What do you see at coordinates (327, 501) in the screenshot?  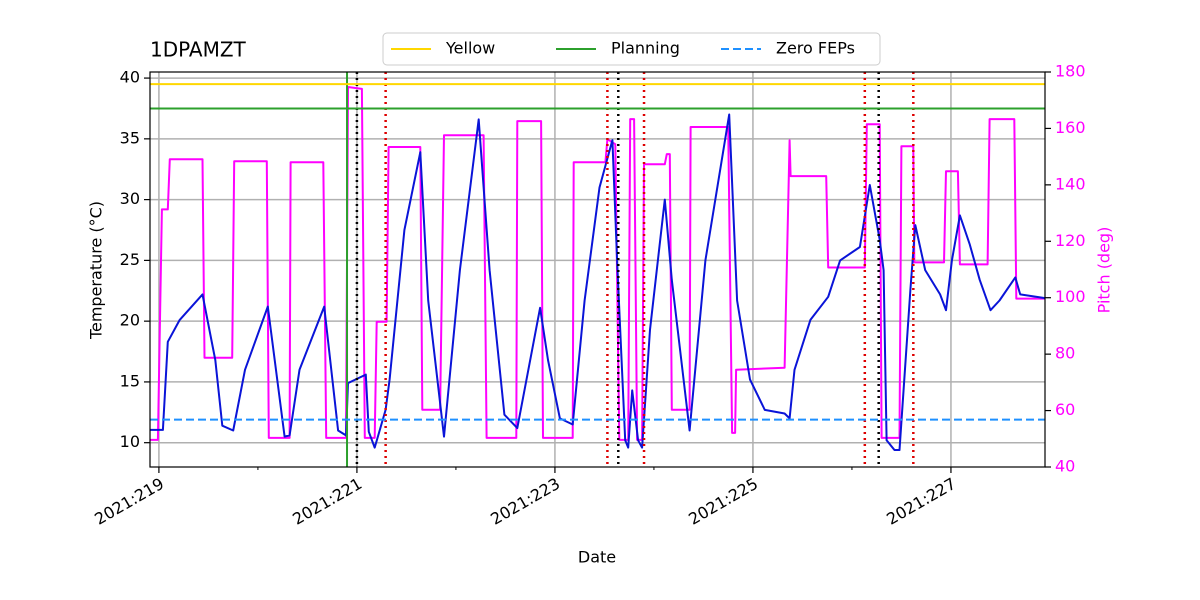 I see `x-tick-label: 2021:221` at bounding box center [327, 501].